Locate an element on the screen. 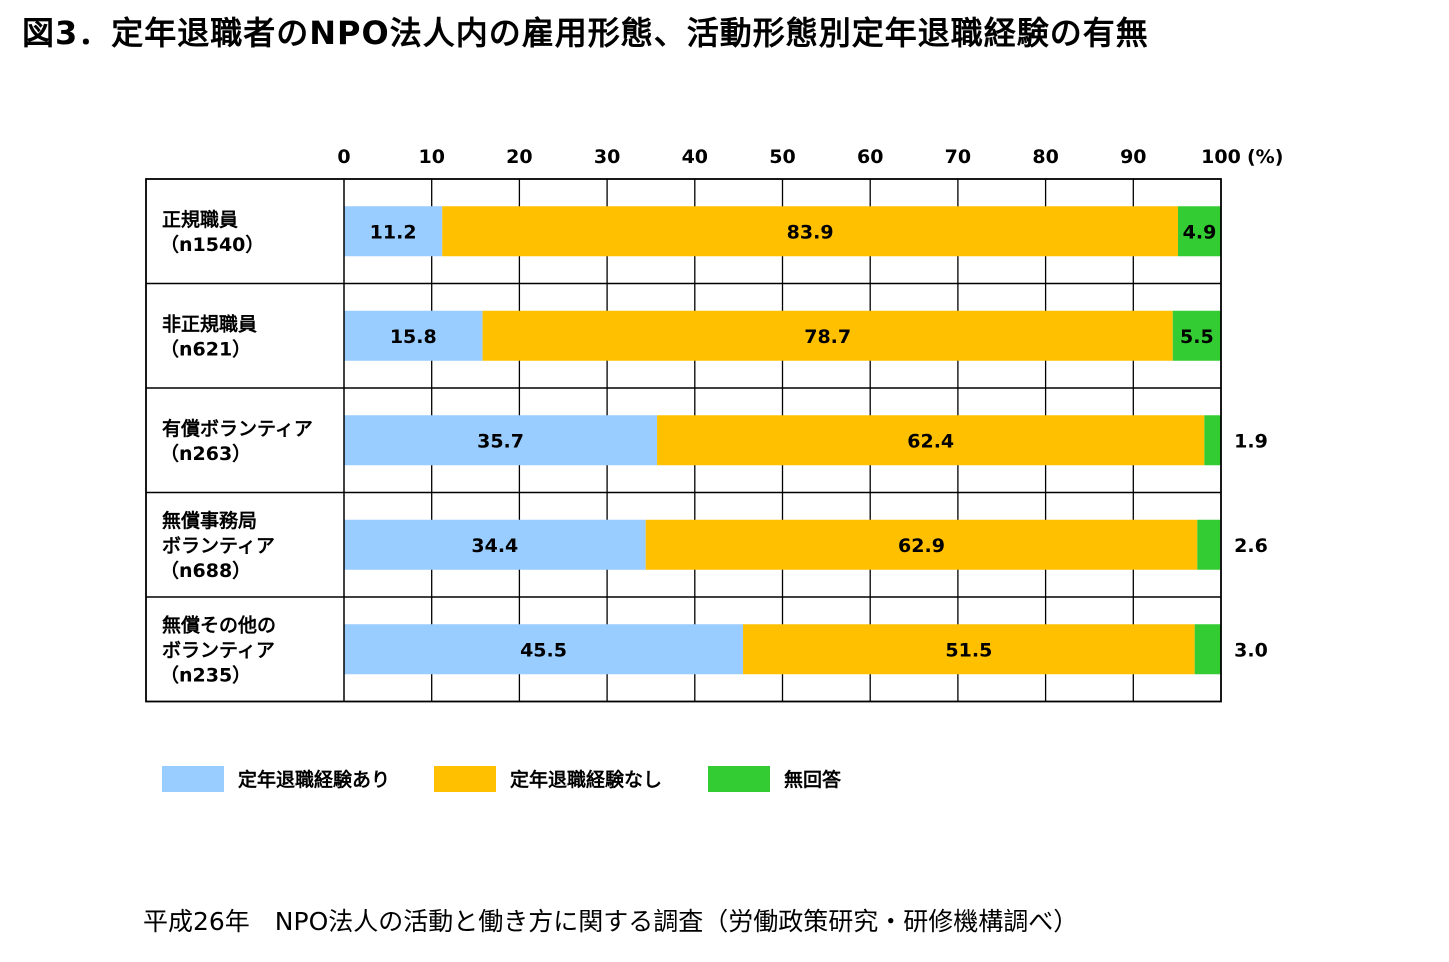 This screenshot has height=962, width=1449. legend-label-3: 無回答 is located at coordinates (813, 779).